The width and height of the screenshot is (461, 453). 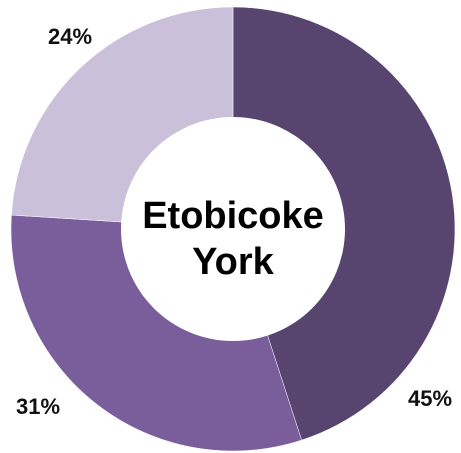 I want to click on slice-label-45: 45%, so click(x=430, y=398).